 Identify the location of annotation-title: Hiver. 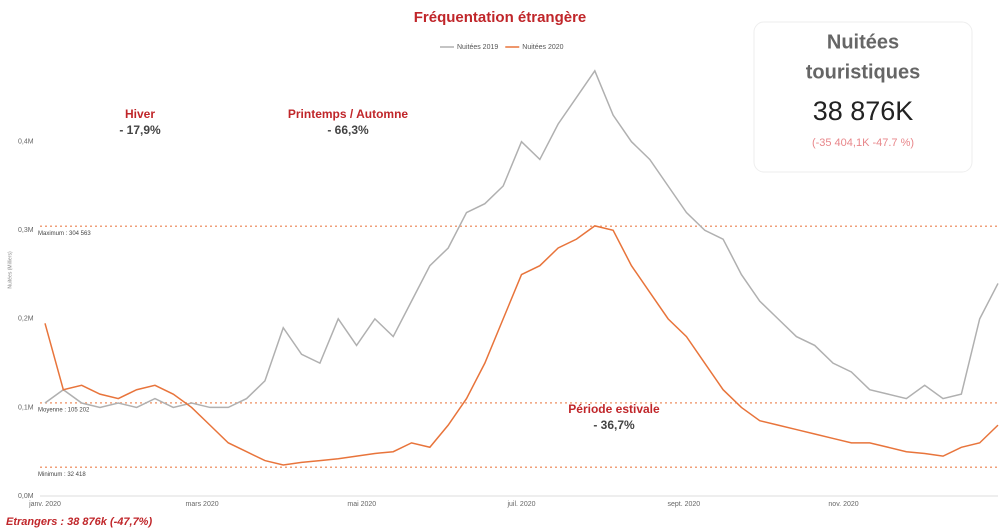
(140, 114).